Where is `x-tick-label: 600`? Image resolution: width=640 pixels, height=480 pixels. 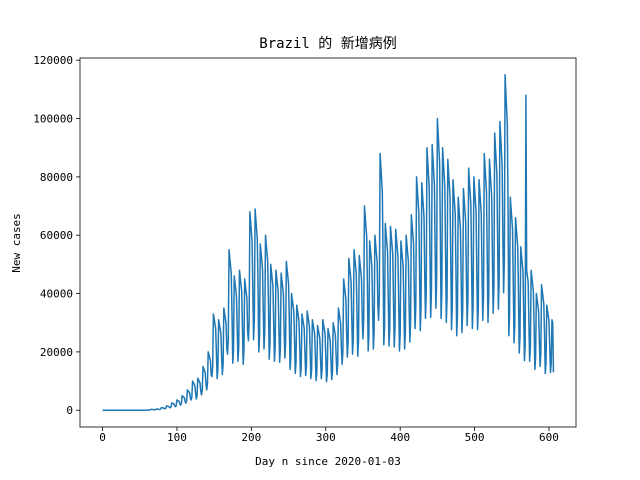 x-tick-label: 600 is located at coordinates (549, 437).